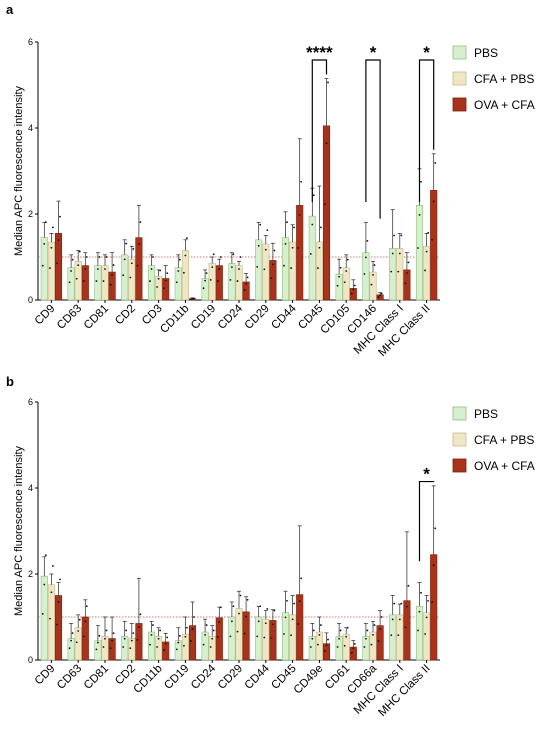 Image resolution: width=550 pixels, height=733 pixels. Describe the element at coordinates (264, 269) in the screenshot. I see `data-point-cd29-cfa-pbs` at that location.